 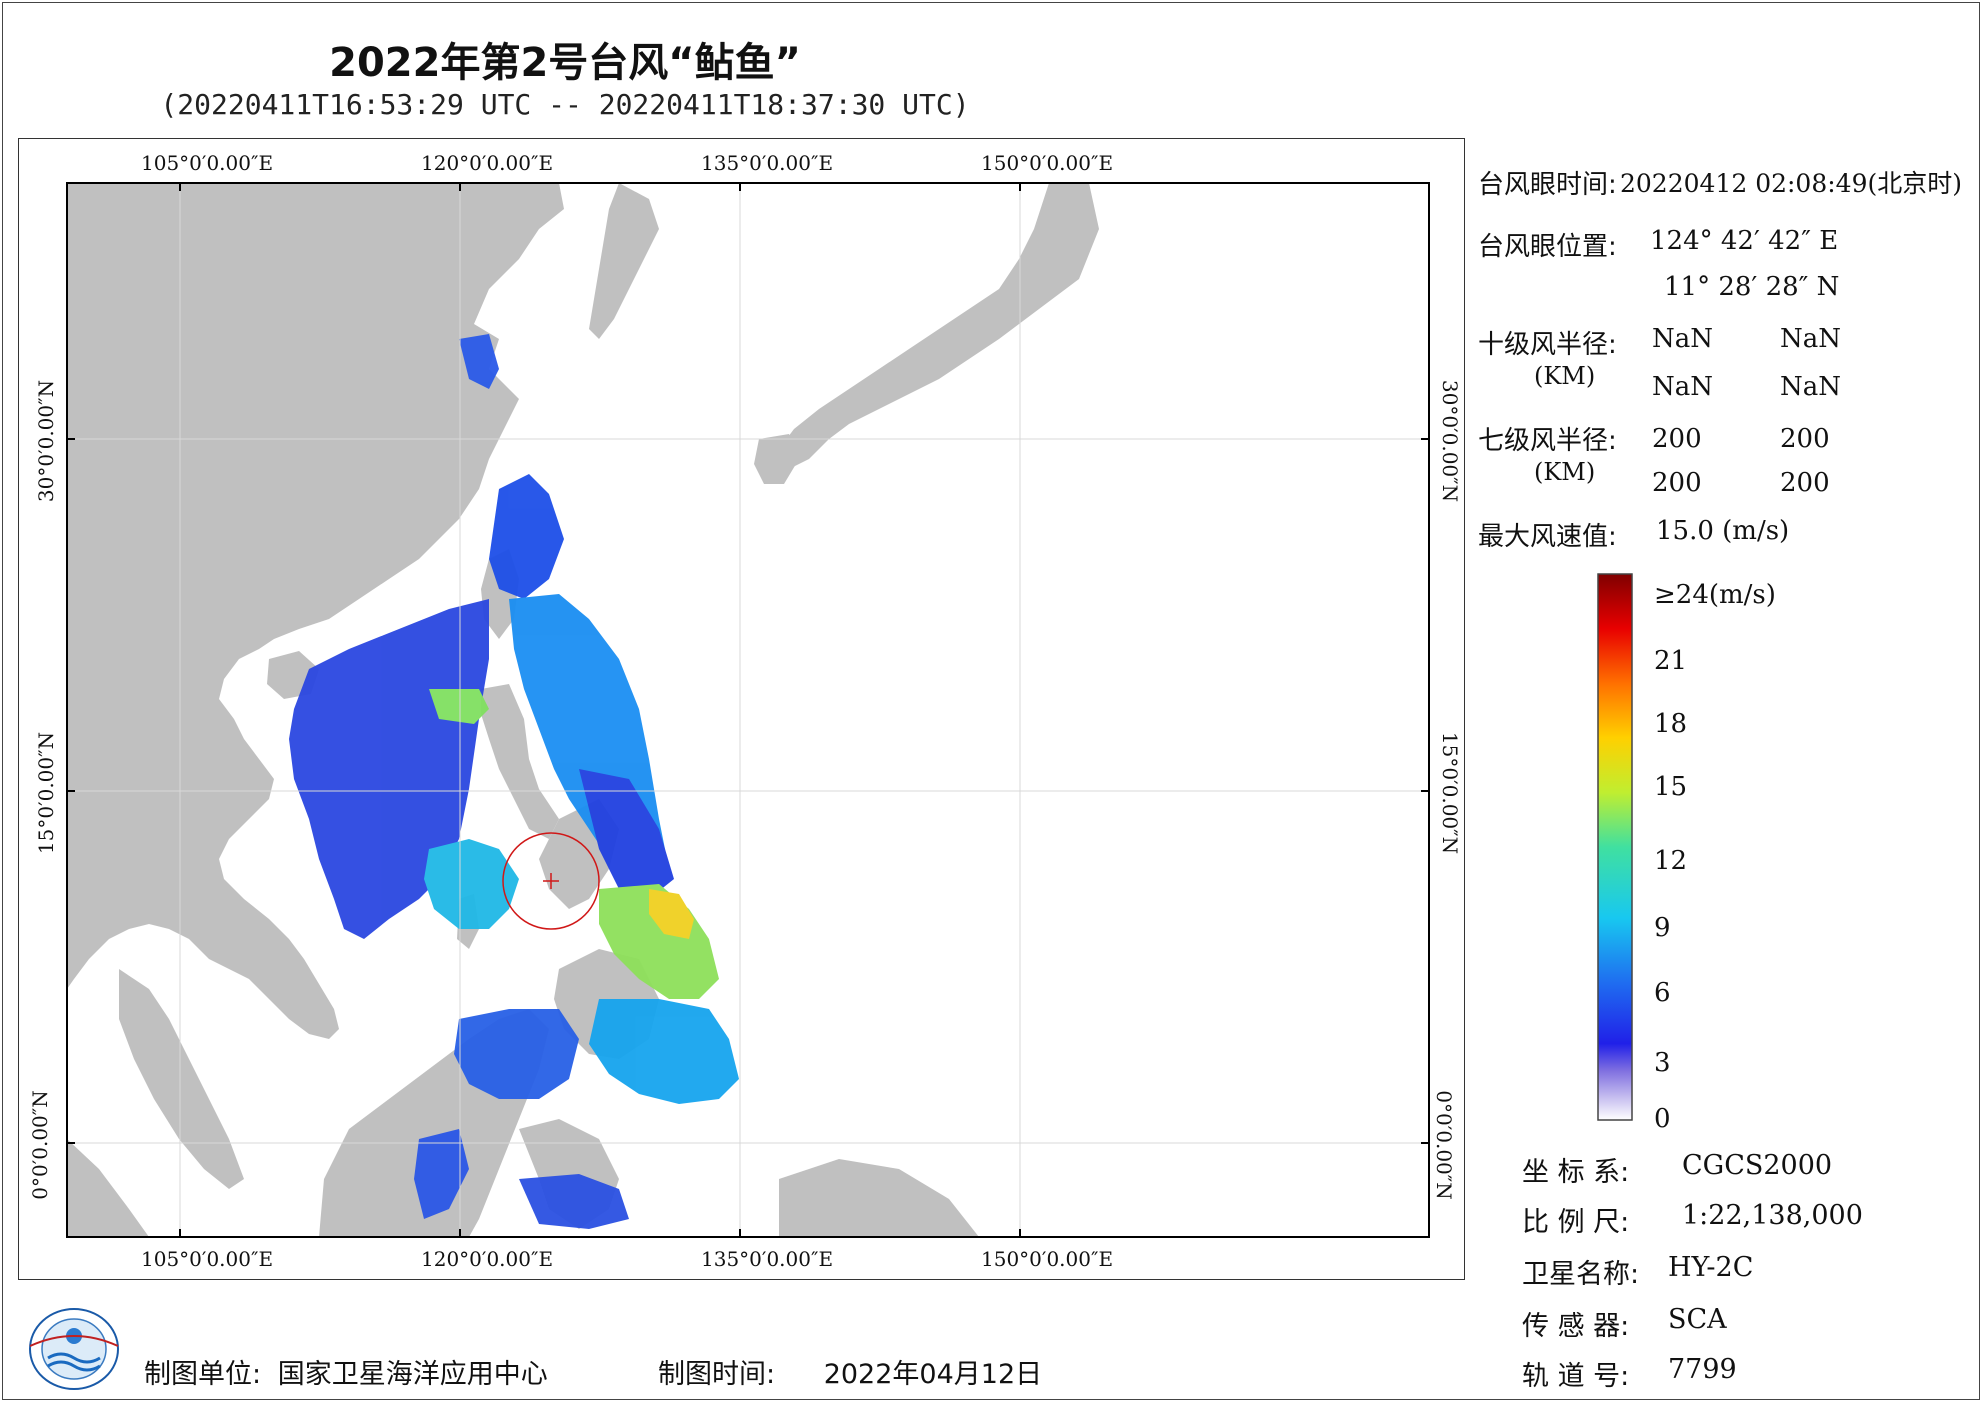 I want to click on page-title: 2022年第2号台风“鲇鱼”, so click(x=565, y=63).